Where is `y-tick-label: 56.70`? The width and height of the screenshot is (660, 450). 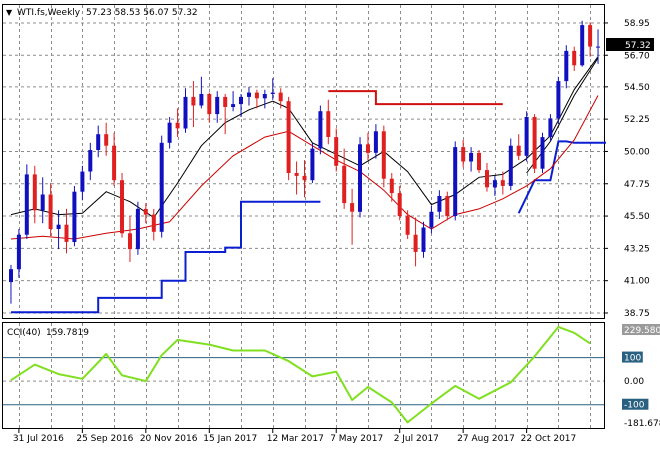
y-tick-label: 56.70 is located at coordinates (637, 56).